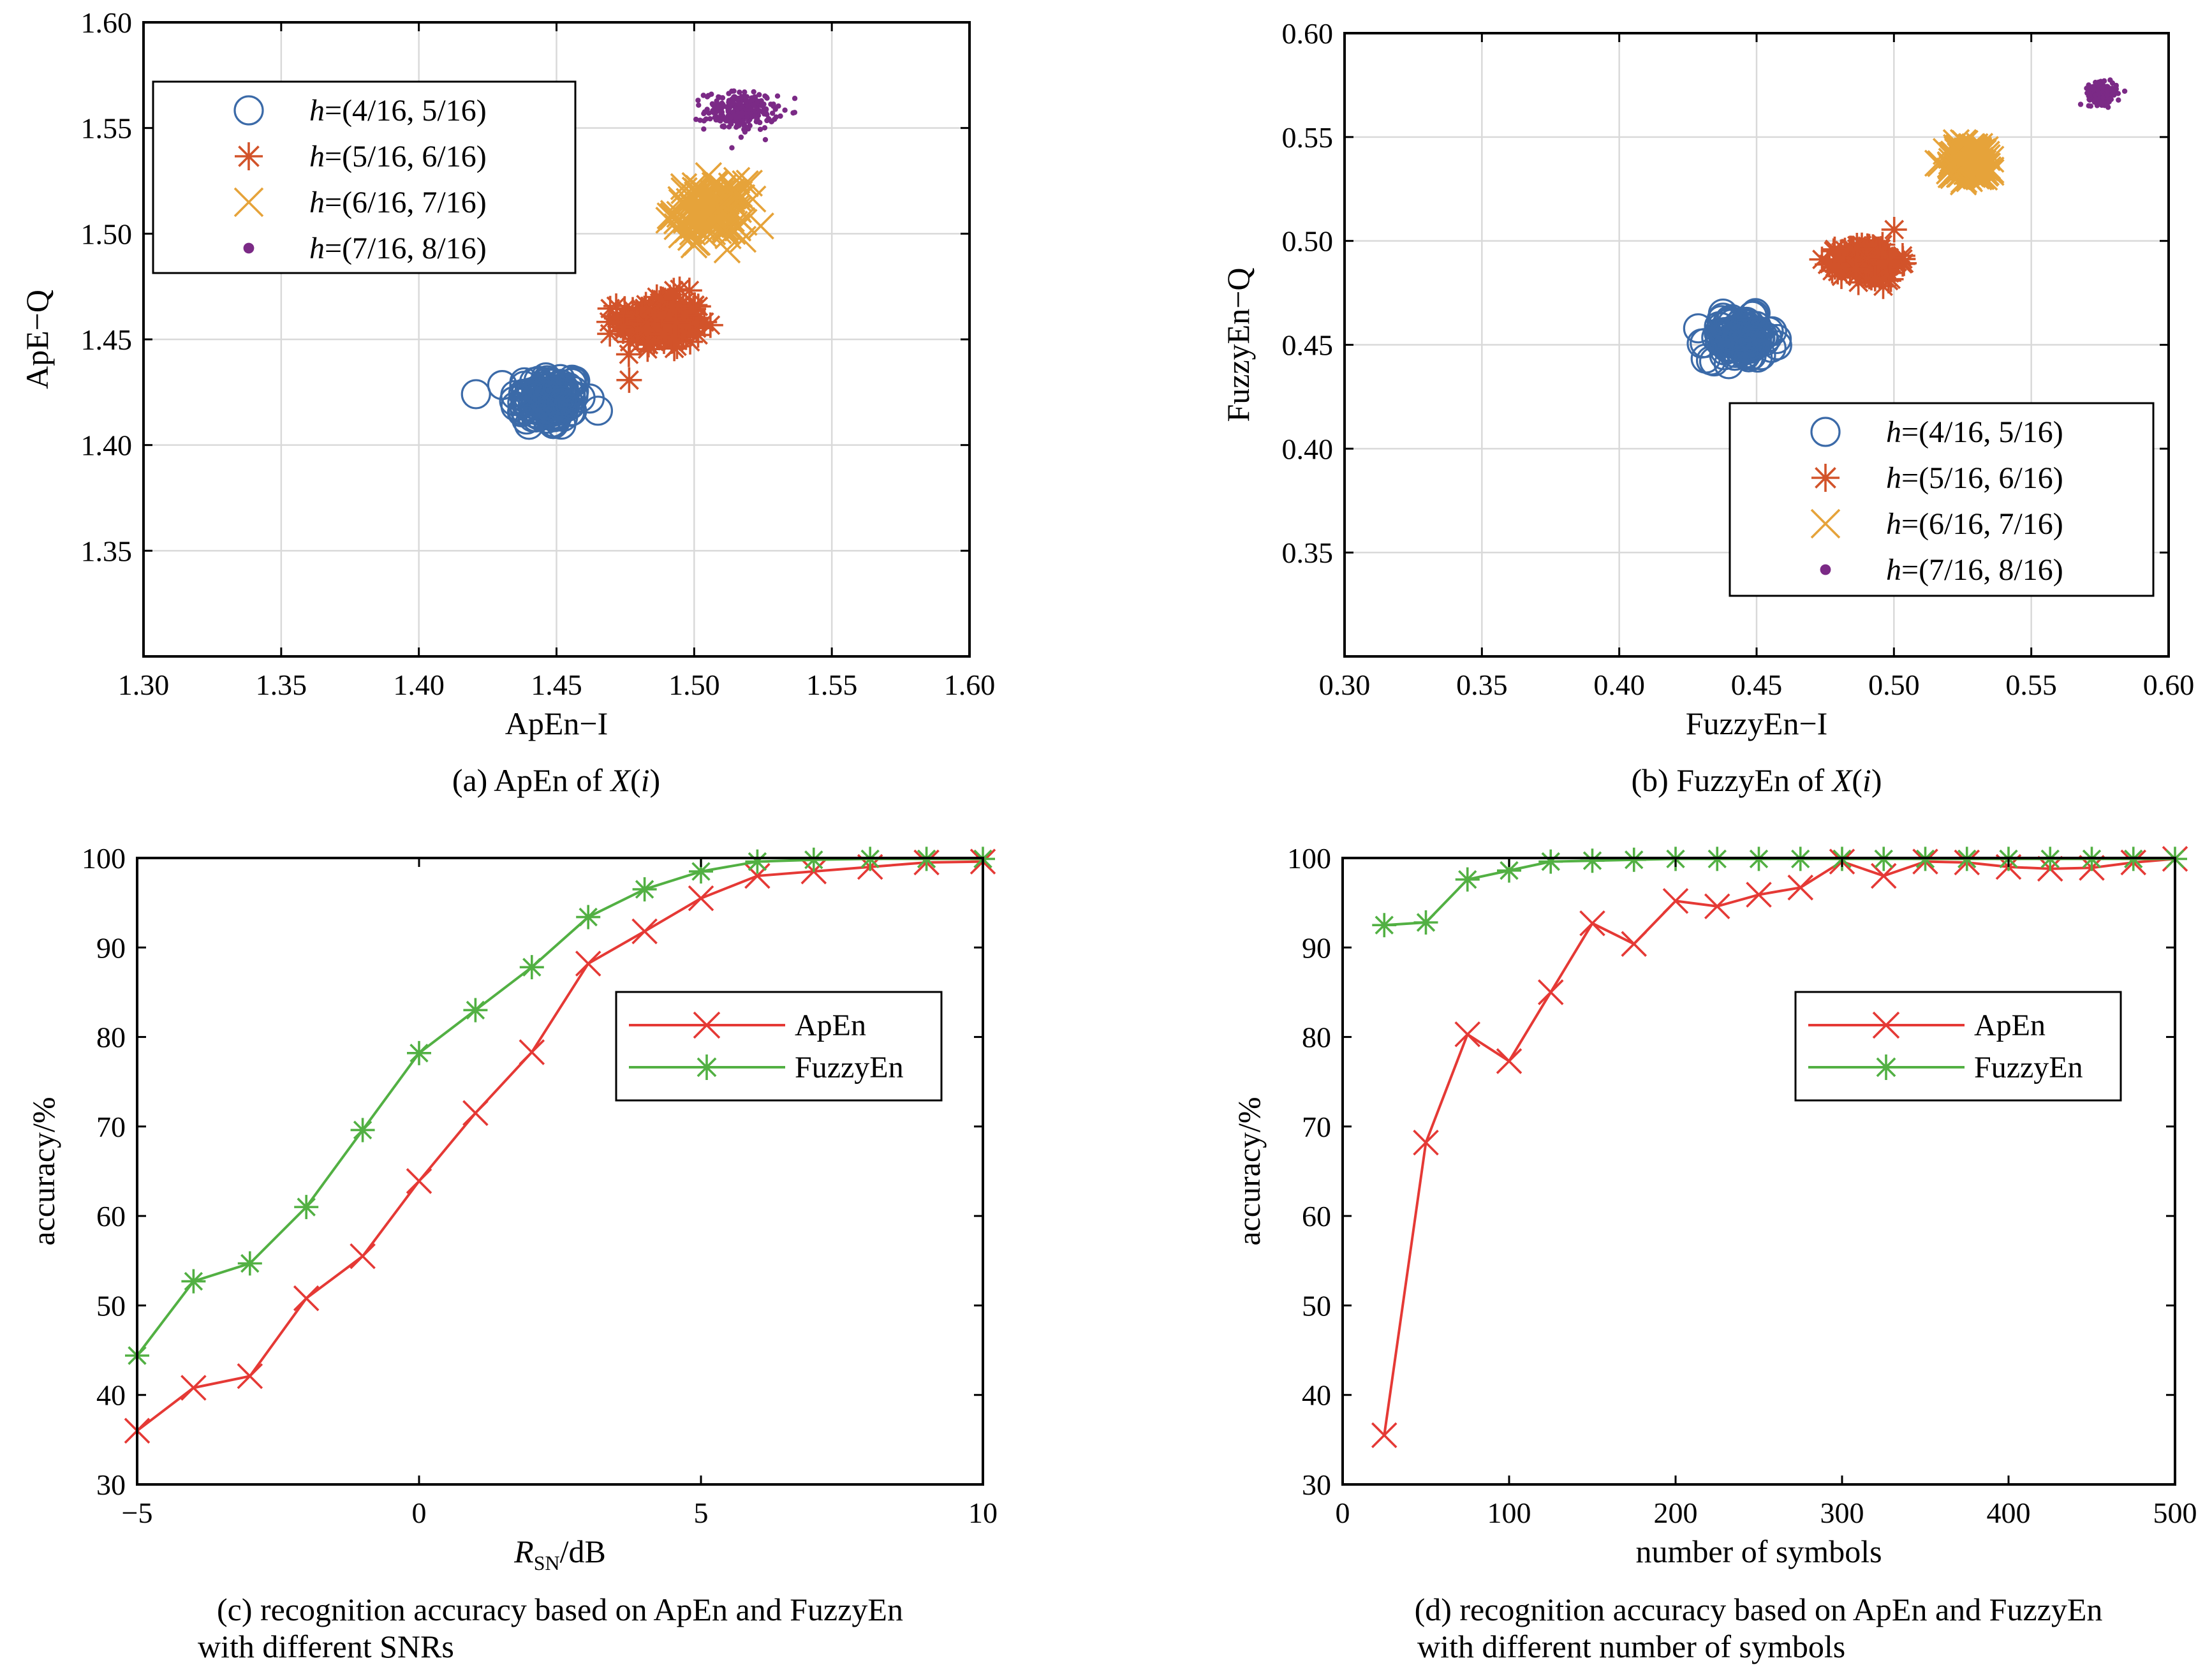 The width and height of the screenshot is (2212, 1679). Describe the element at coordinates (1732, 780) in the screenshot. I see `caption-prefix: (b) FuzzyEn of` at that location.